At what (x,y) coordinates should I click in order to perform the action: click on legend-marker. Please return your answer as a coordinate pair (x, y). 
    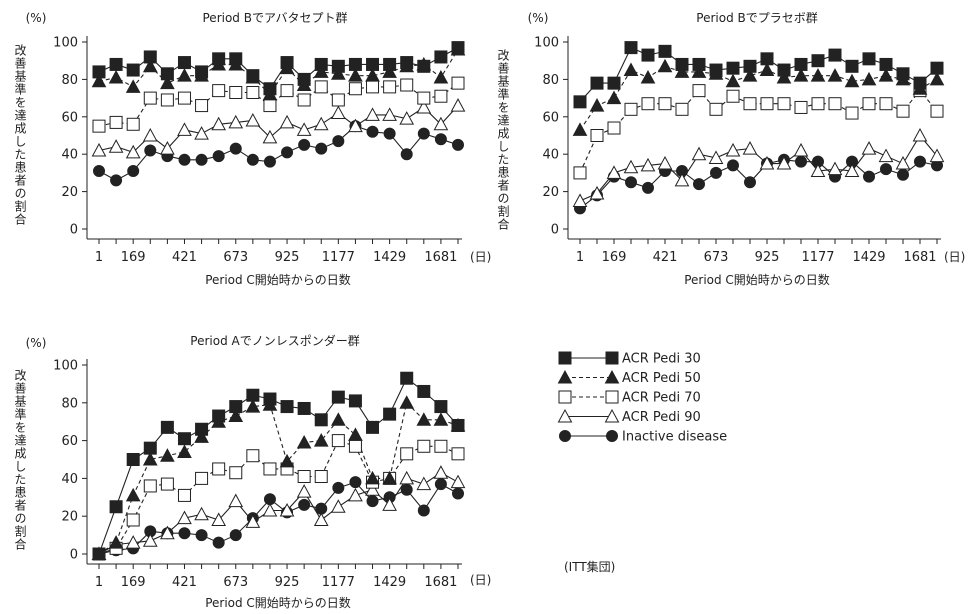
    Looking at the image, I should click on (565, 358).